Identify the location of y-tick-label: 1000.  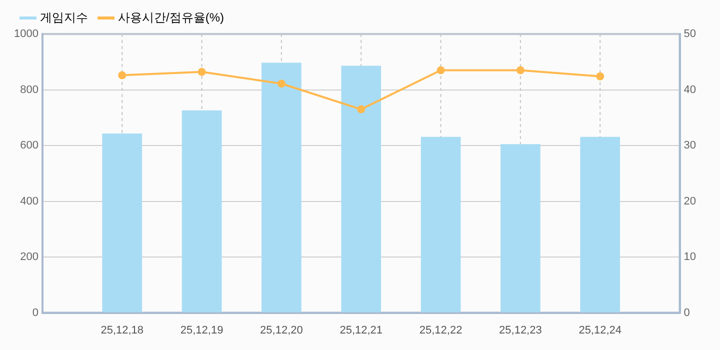
(26, 34).